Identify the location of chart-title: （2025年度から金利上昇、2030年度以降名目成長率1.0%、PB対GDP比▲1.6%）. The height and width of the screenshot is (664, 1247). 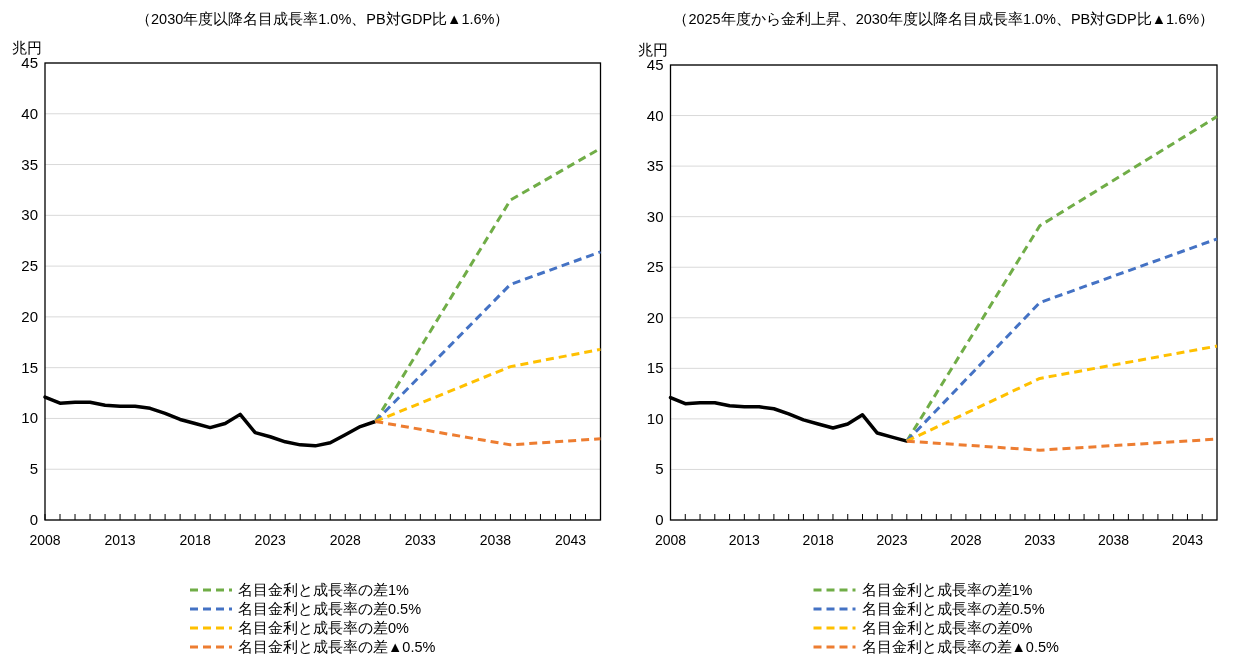
(944, 19).